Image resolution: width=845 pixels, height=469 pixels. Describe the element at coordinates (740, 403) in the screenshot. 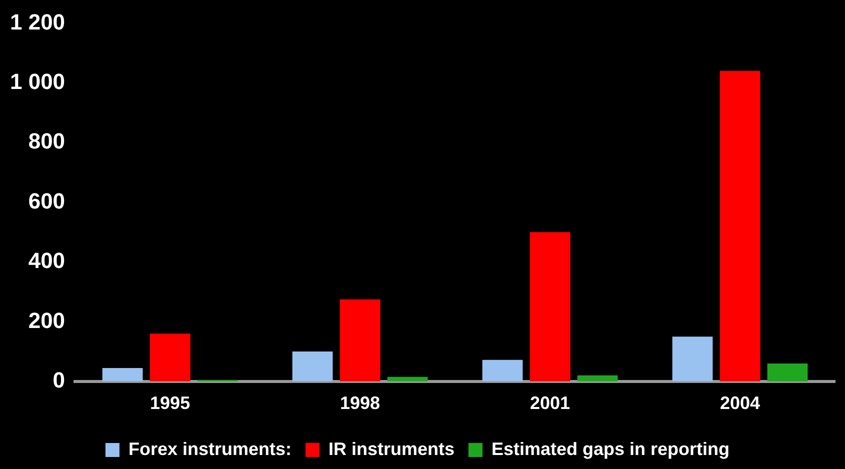

I see `x-tick-label: 2004` at that location.